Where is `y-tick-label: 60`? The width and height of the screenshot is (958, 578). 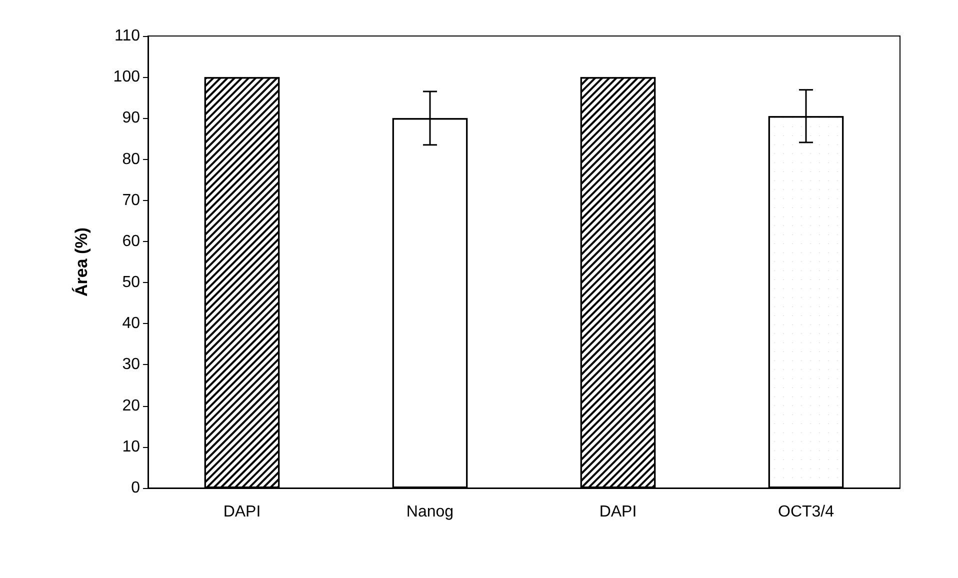 y-tick-label: 60 is located at coordinates (131, 241).